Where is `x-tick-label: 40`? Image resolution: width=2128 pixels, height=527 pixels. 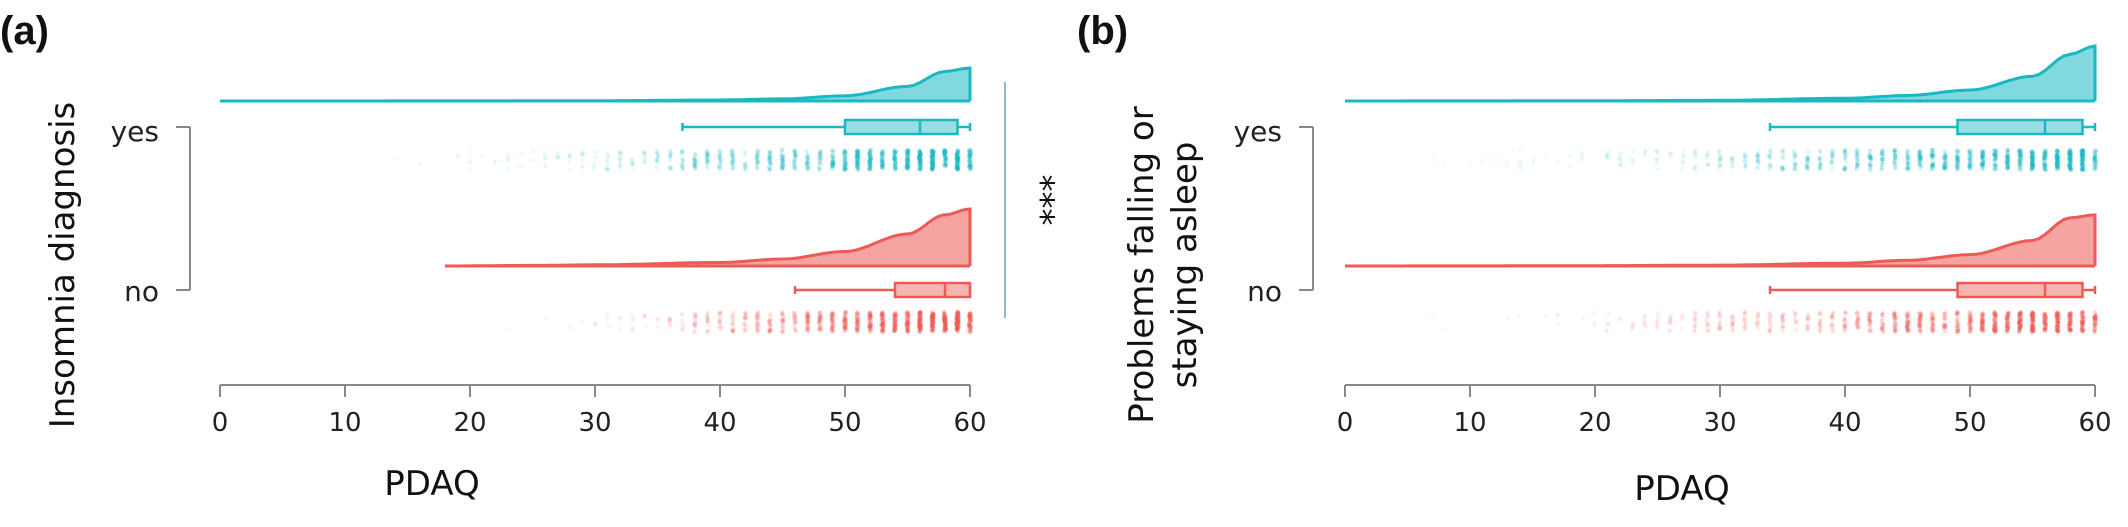
x-tick-label: 40 is located at coordinates (719, 423).